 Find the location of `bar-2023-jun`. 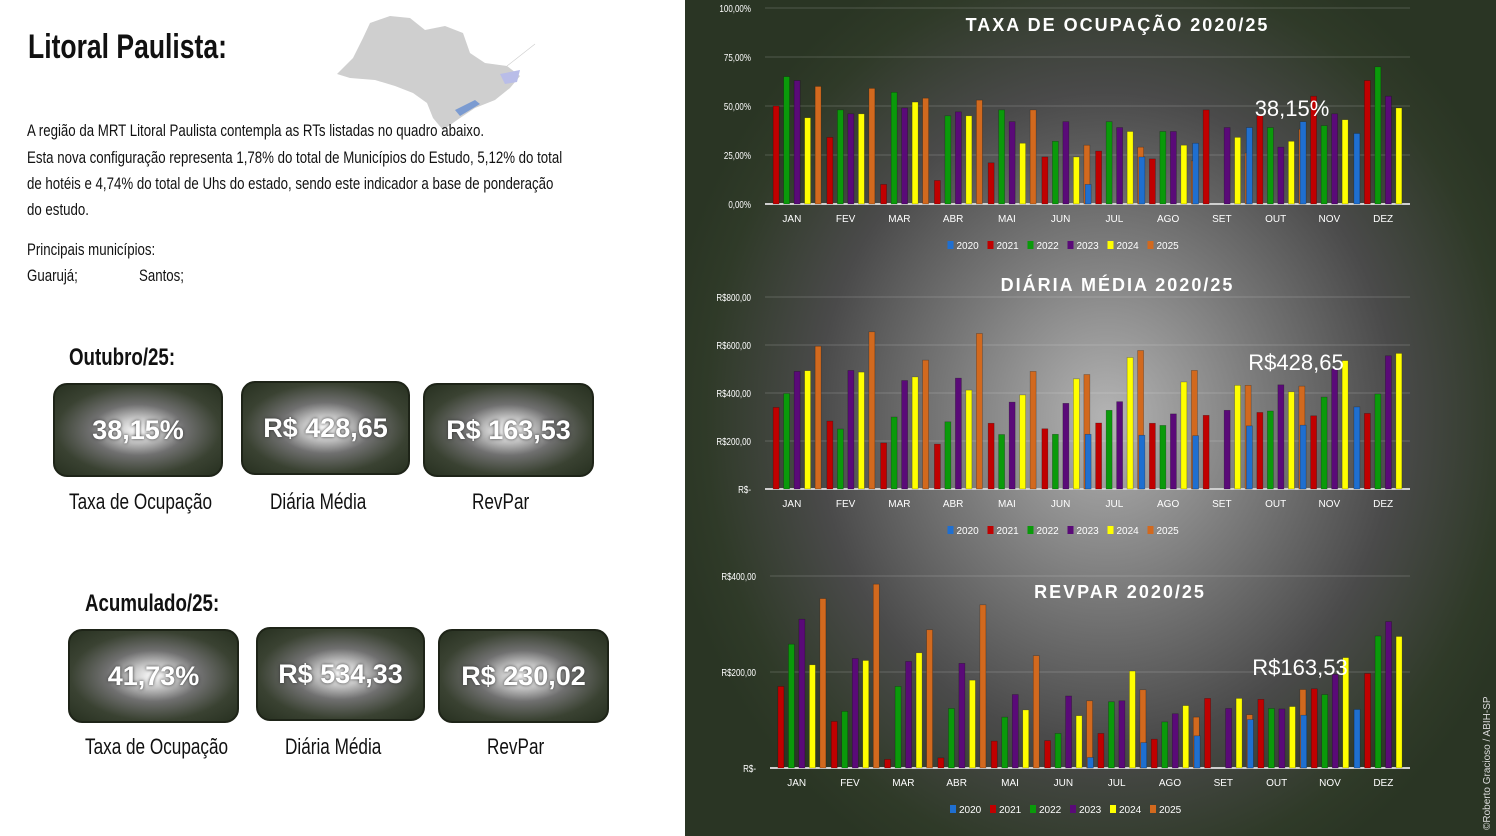

bar-2023-jun is located at coordinates (1066, 446).